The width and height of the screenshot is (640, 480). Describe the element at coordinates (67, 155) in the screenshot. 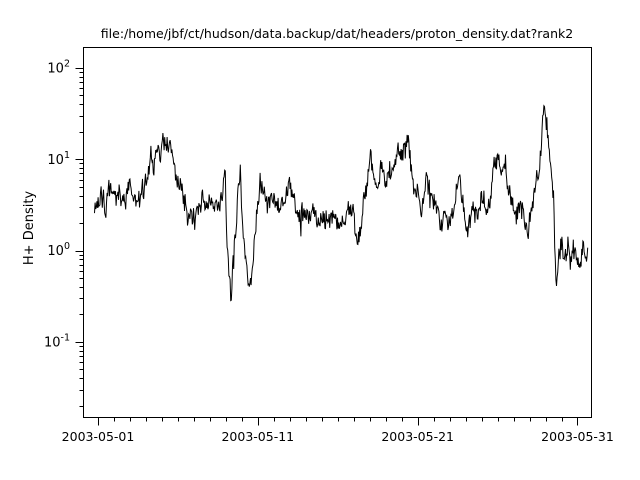

I see `y-tick-exponent: 1` at that location.